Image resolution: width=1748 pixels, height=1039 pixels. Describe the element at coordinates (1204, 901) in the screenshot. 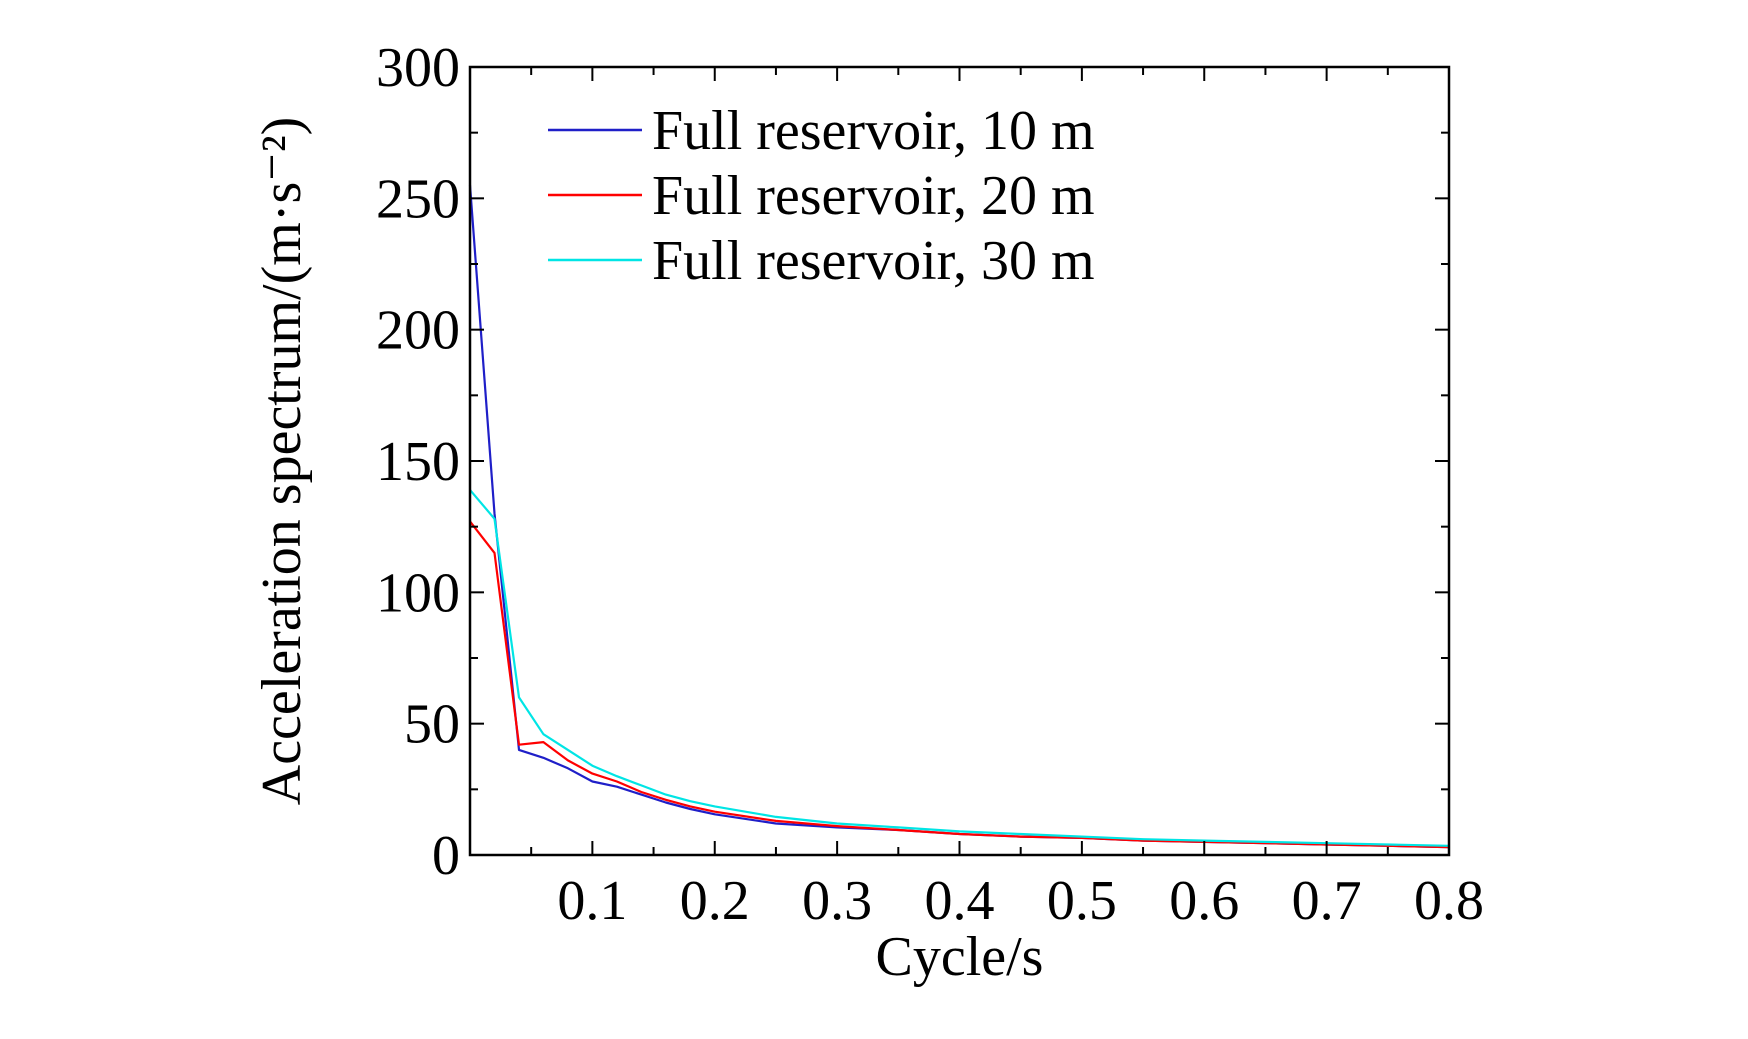

I see `x-tick-label: 0.6` at that location.